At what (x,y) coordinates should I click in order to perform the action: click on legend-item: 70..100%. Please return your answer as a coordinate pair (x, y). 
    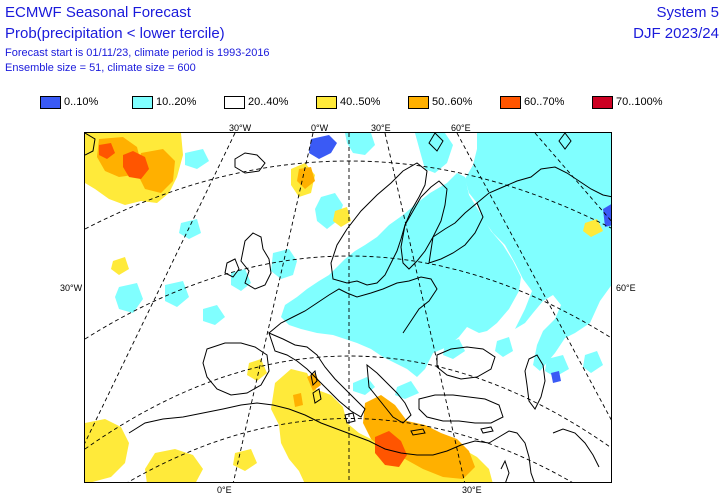
    Looking at the image, I should click on (627, 102).